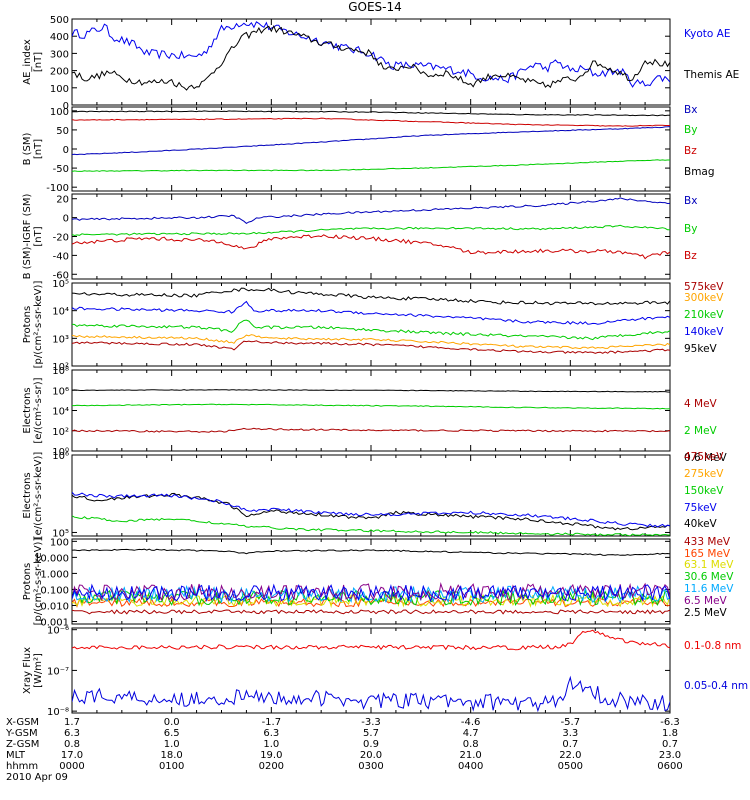 The image size is (750, 800). I want to click on legend-label: 165 MeV, so click(707, 554).